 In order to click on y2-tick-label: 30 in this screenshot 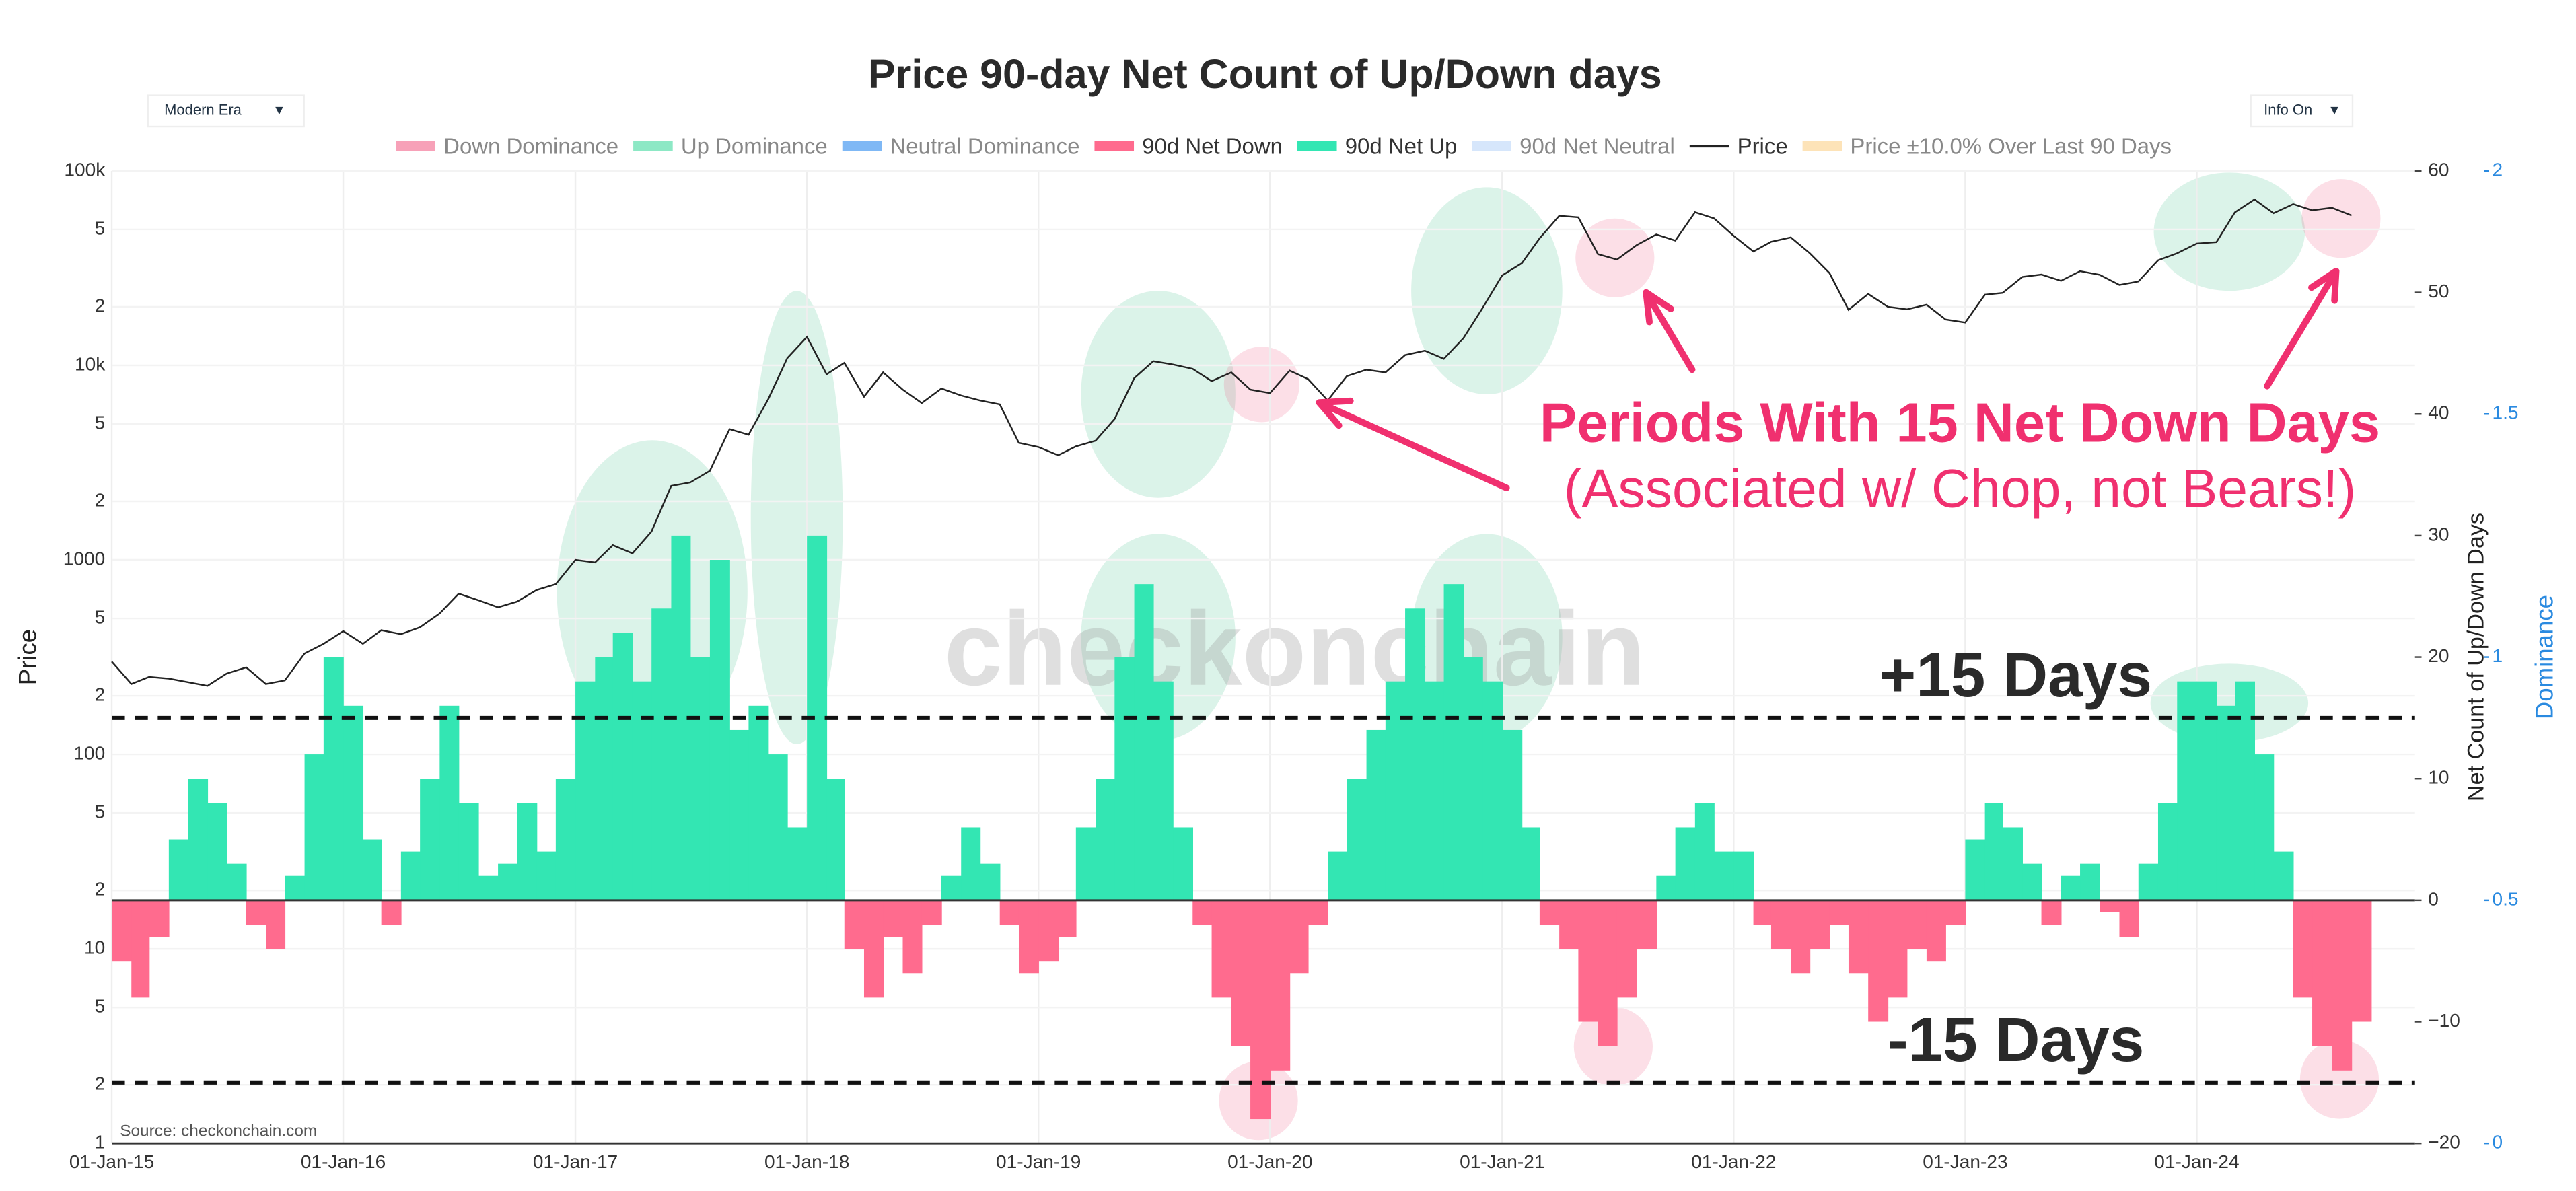, I will do `click(2438, 534)`.